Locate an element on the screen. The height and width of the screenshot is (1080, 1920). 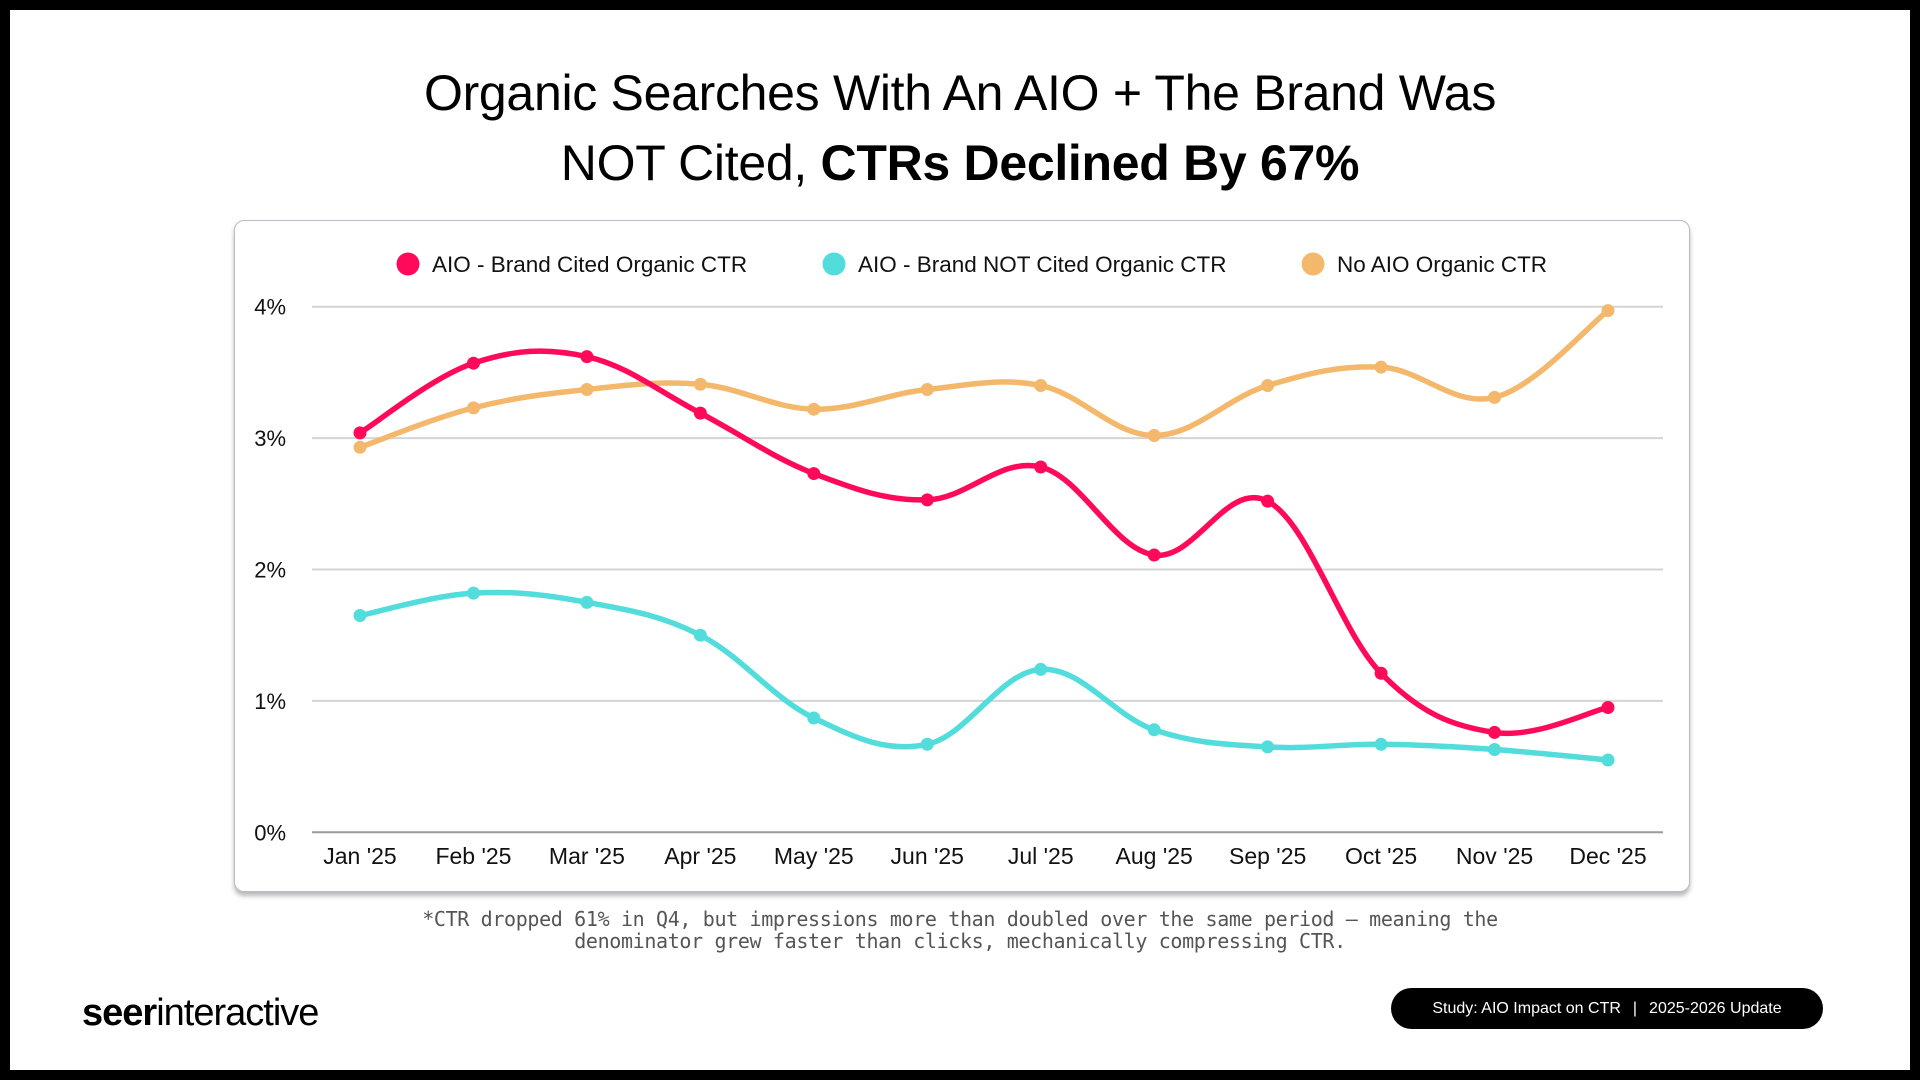
x-tick-label: Dec '25 is located at coordinates (1607, 856).